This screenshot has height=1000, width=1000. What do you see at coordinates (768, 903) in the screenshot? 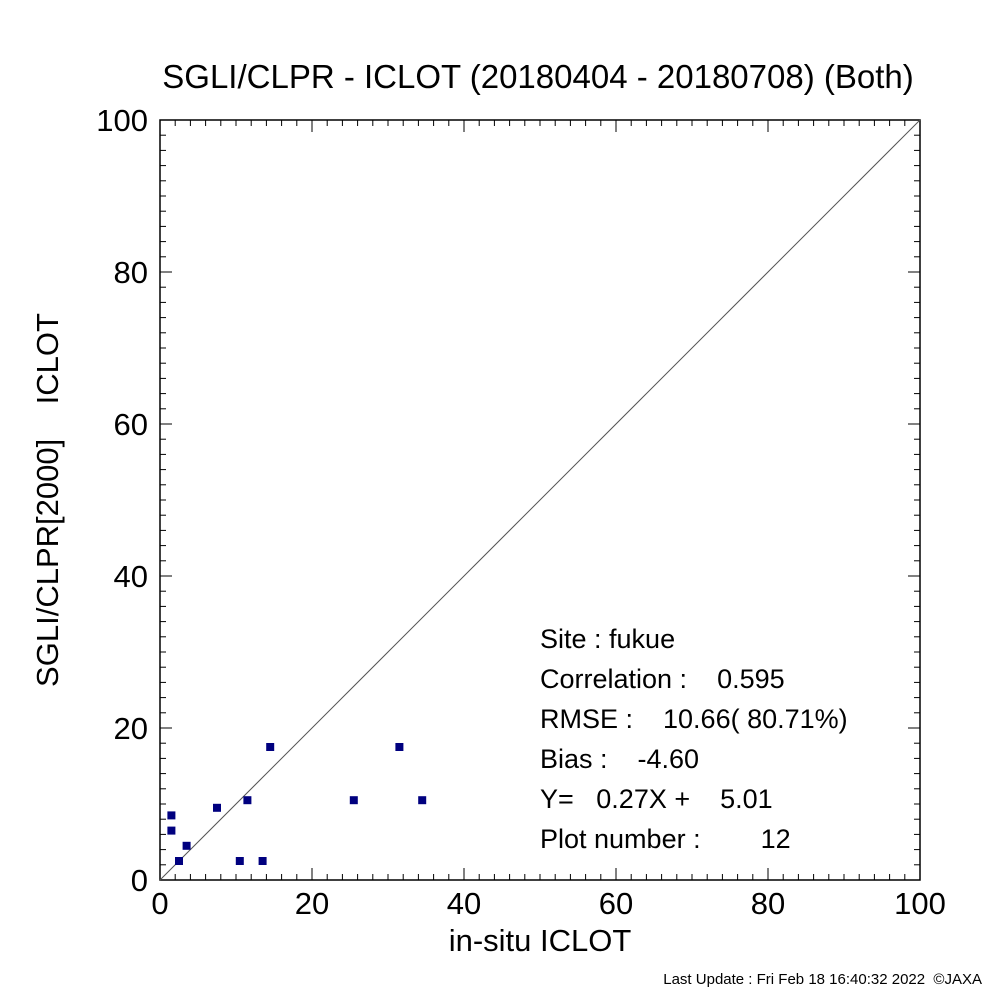
I see `x-tick-label: 80` at bounding box center [768, 903].